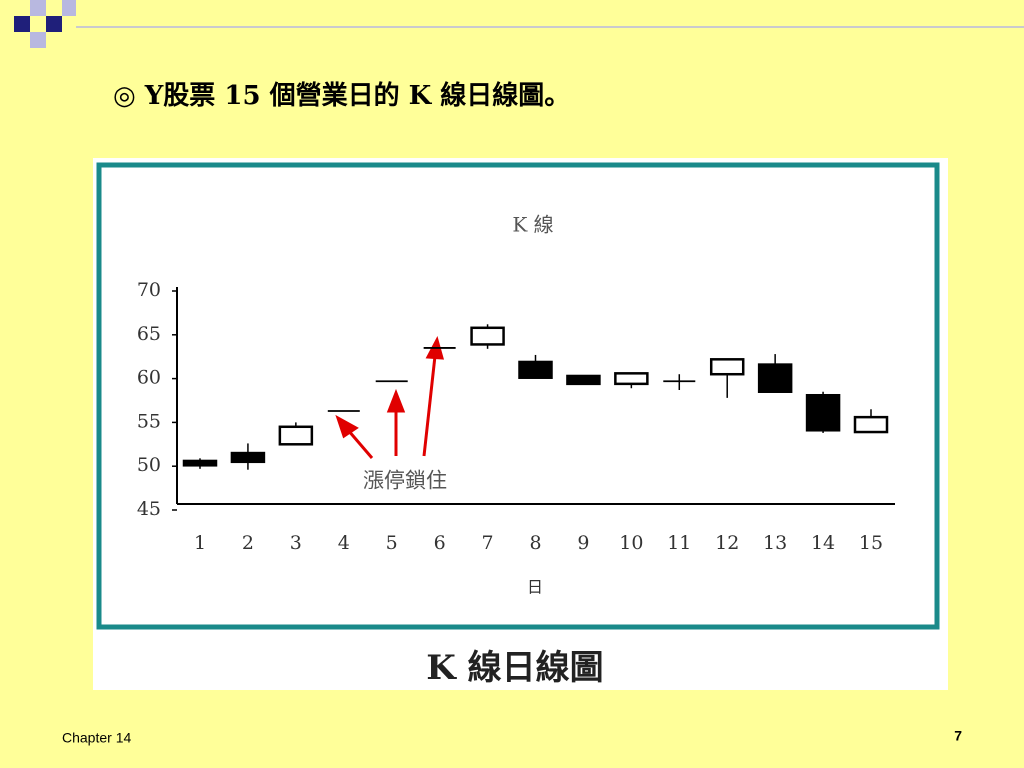  Describe the element at coordinates (532, 225) in the screenshot. I see `chart-title: K 線` at that location.